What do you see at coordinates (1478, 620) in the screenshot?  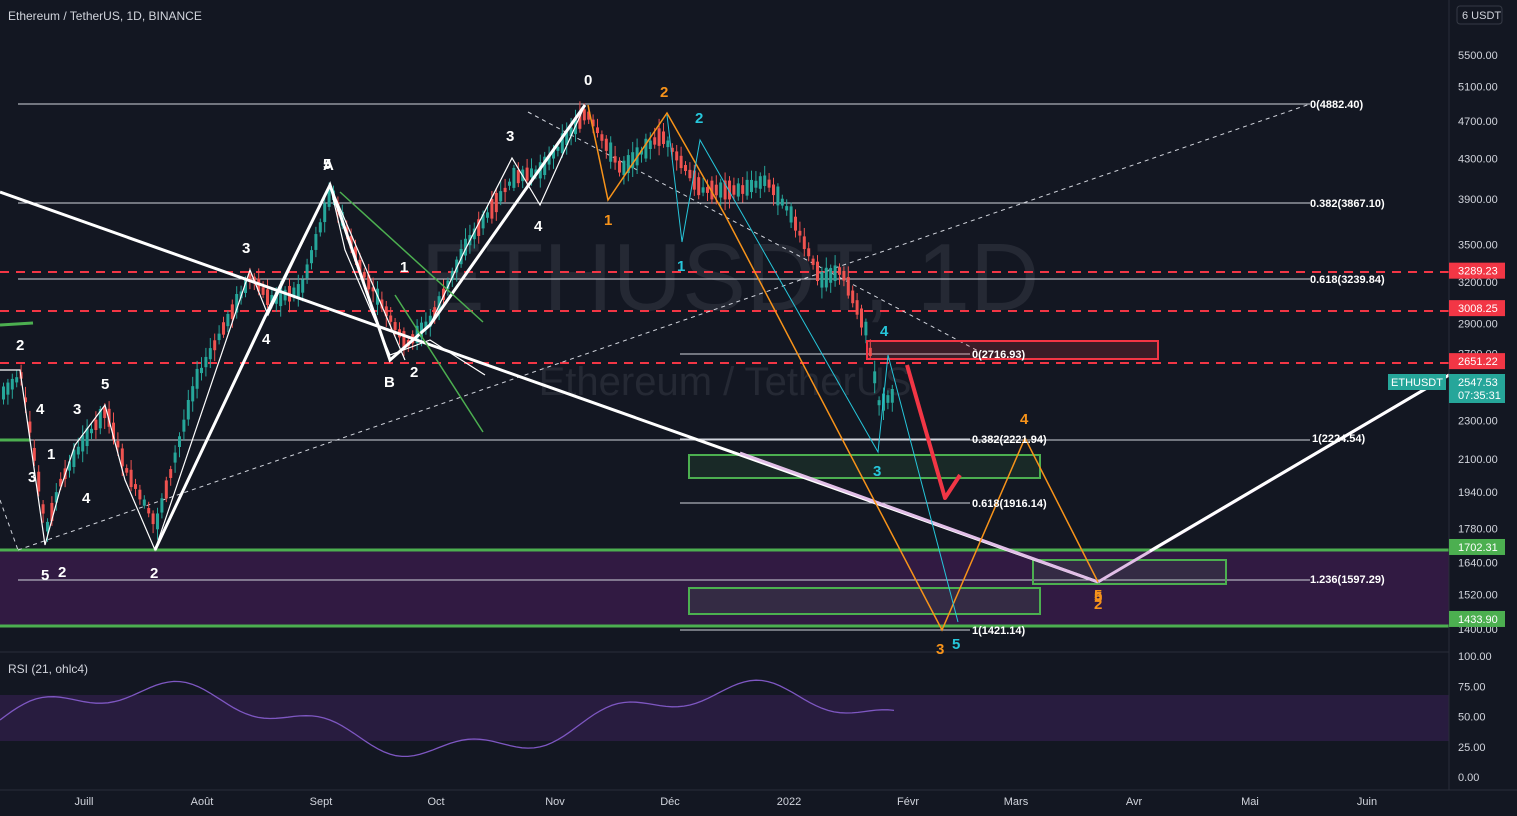 I see `price-badge: 1433.90` at bounding box center [1478, 620].